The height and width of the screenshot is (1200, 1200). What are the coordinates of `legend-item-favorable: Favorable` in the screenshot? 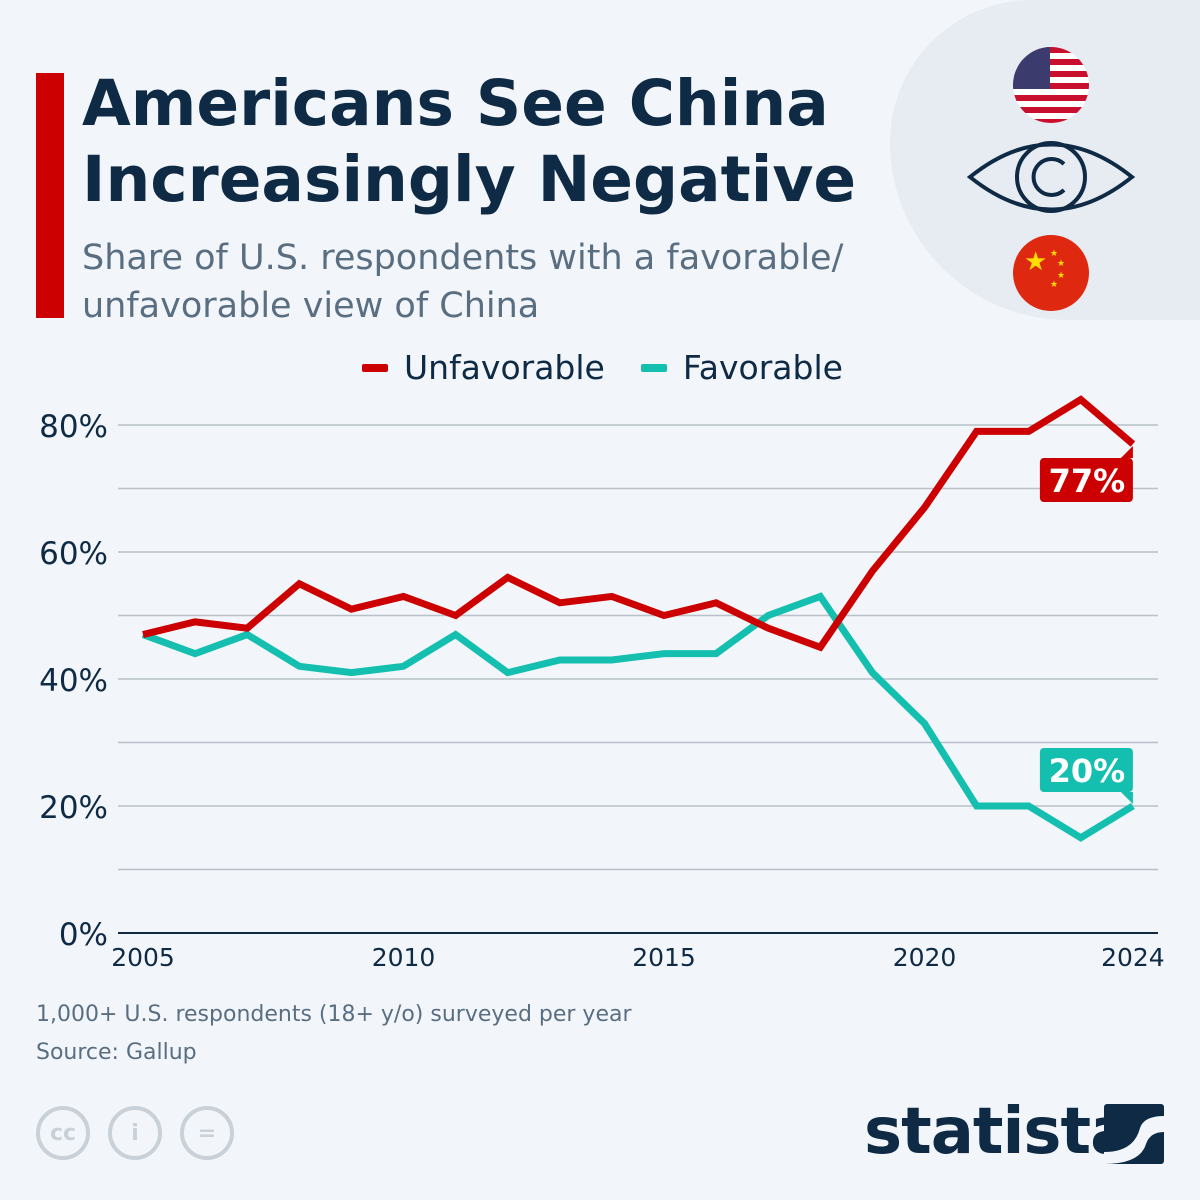 It's located at (741, 367).